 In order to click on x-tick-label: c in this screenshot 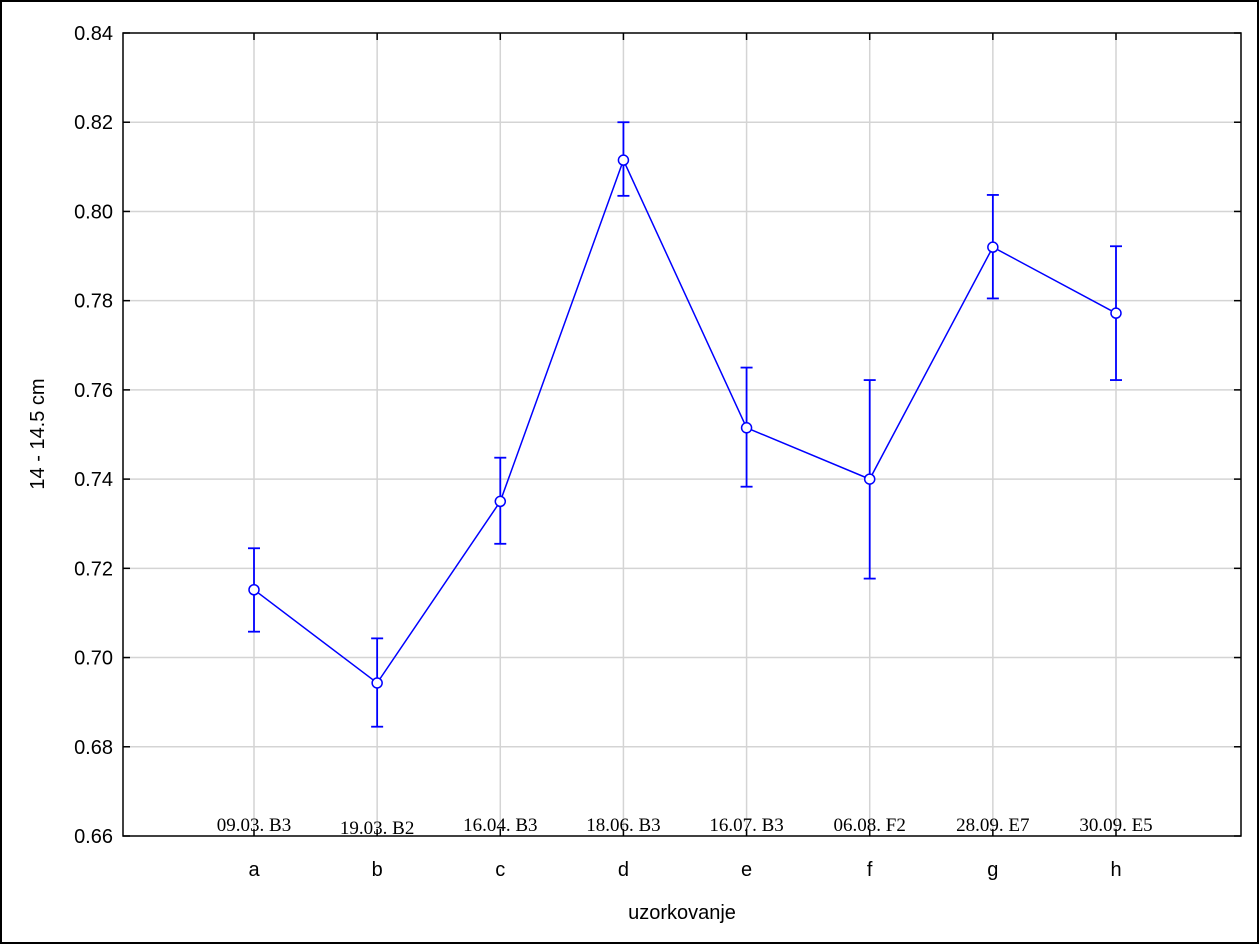, I will do `click(500, 870)`.